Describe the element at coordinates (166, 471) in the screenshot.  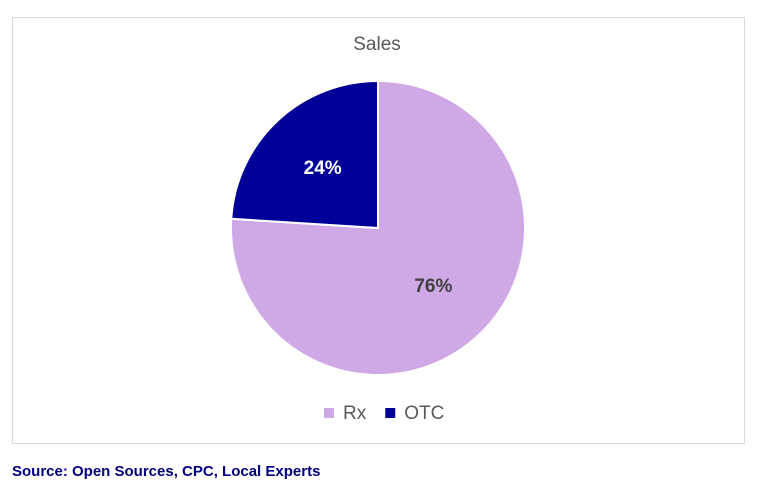
I see `source-note: Source: Open Sources, CPC, Local Experts` at that location.